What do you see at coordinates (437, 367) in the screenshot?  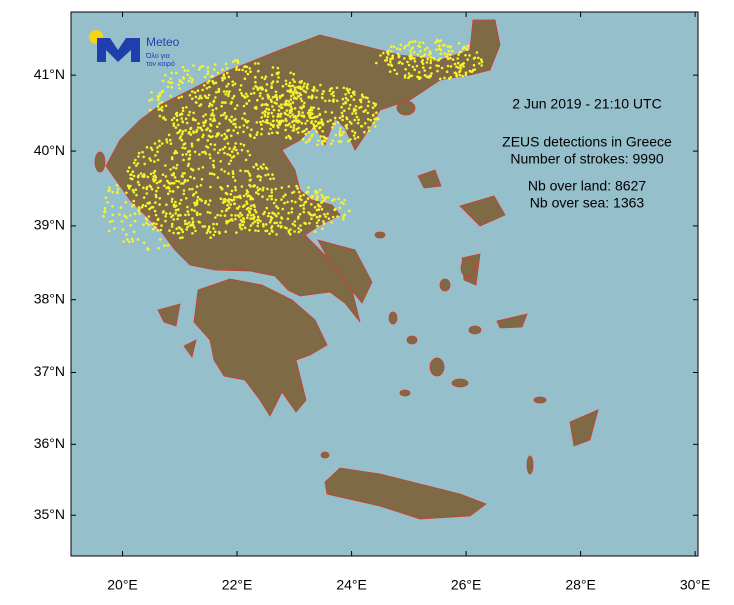 I see `naxos` at bounding box center [437, 367].